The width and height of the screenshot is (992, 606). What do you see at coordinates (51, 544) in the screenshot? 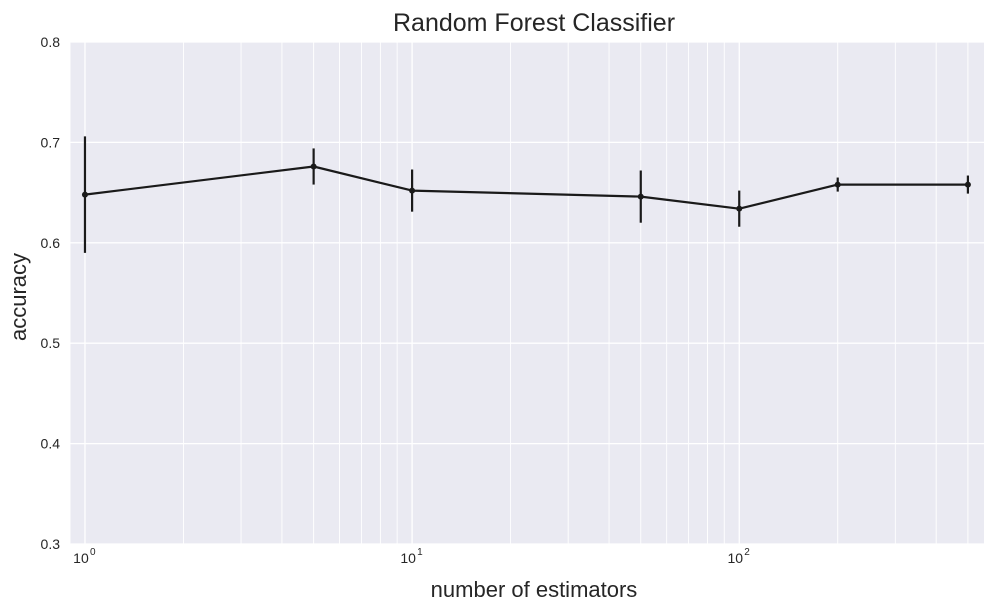
I see `y-tick-label: 0.3` at bounding box center [51, 544].